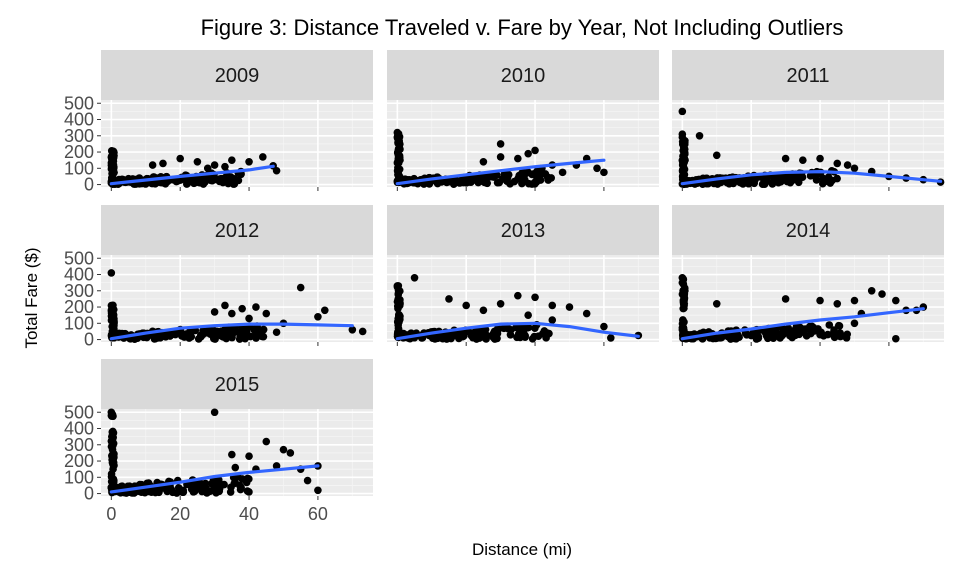  I want to click on y-tick-label: 500, so click(79, 258).